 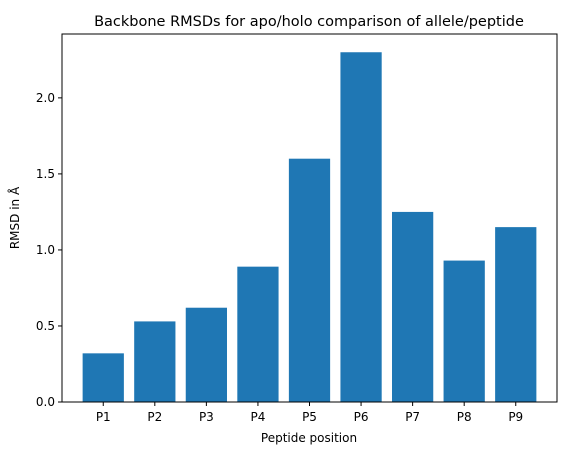 I want to click on x-tick-label-p6: P6, so click(x=361, y=417).